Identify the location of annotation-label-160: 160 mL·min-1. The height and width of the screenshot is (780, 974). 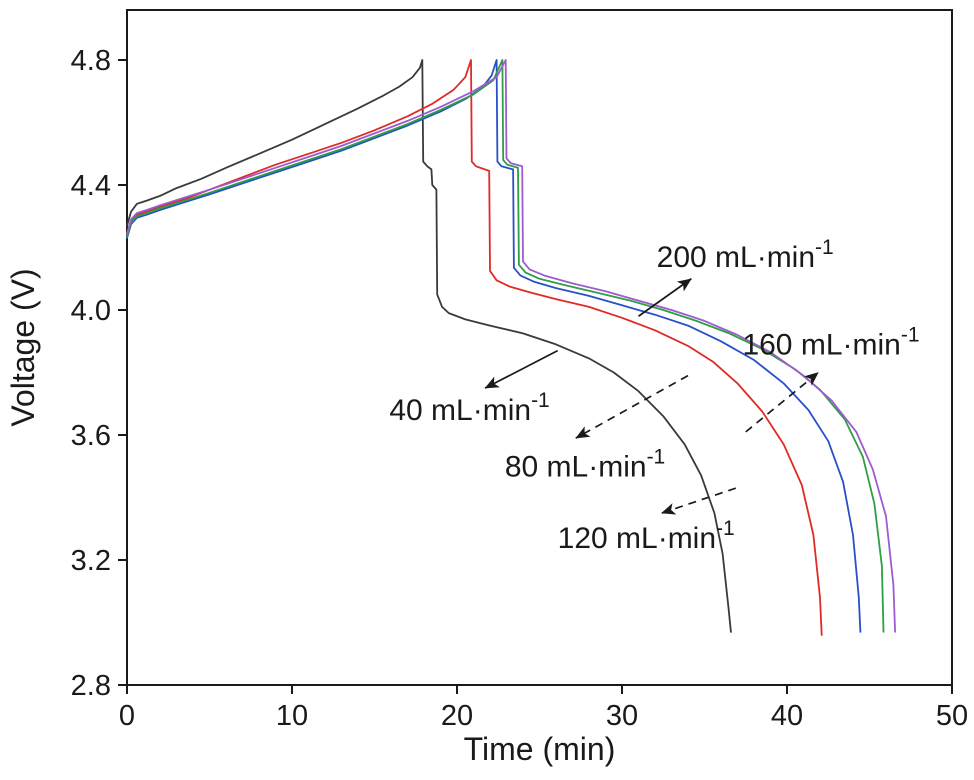
(830, 342).